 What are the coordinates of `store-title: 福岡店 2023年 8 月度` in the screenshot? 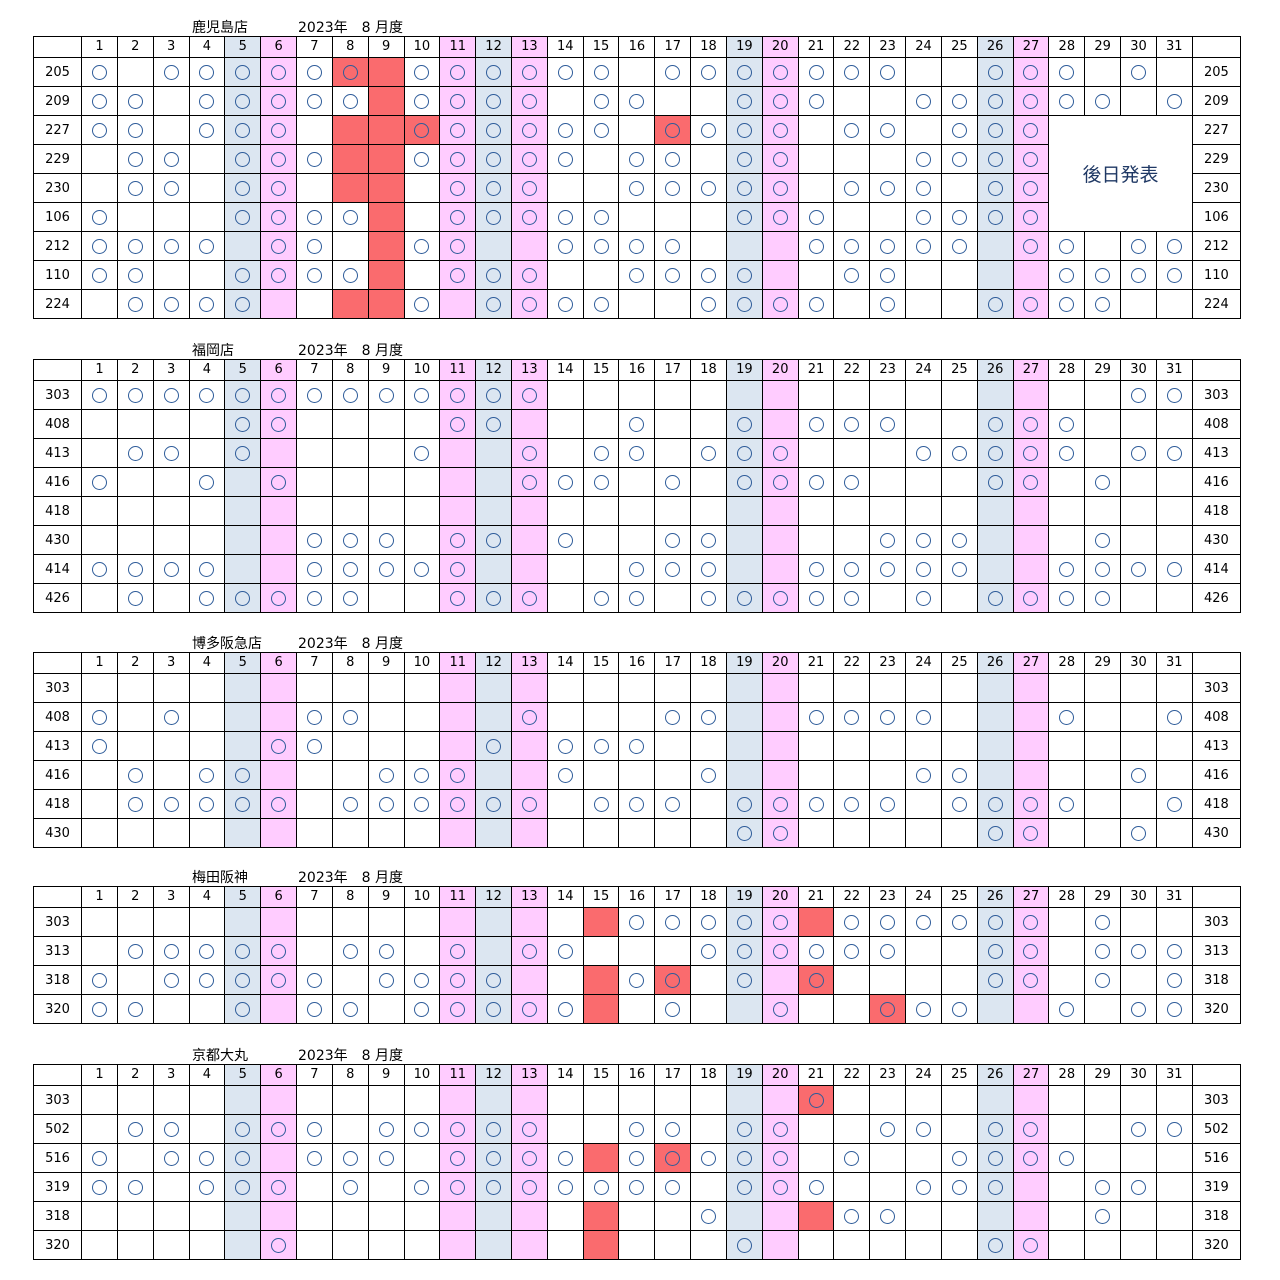 It's located at (637, 351).